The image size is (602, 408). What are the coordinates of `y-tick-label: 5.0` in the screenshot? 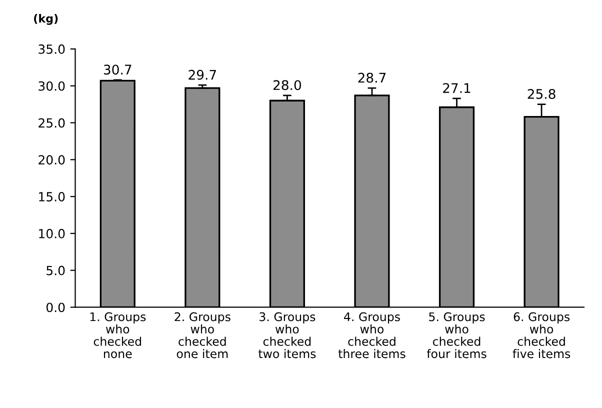 It's located at (55, 271).